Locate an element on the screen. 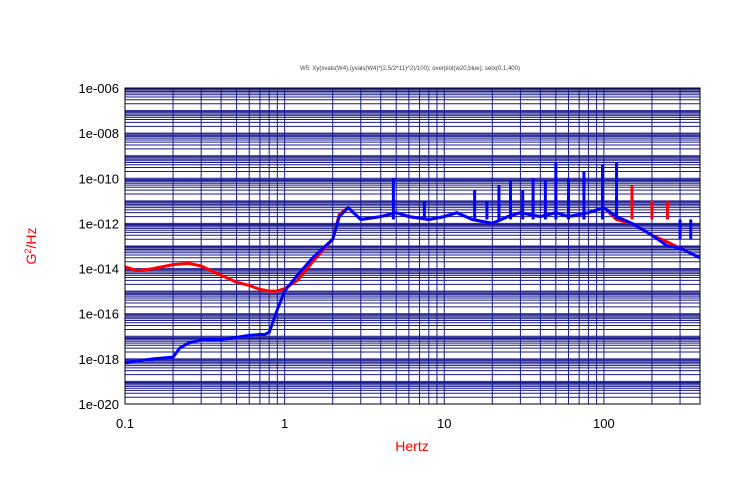 The image size is (752, 496). y-axis-label-rest: /Hz is located at coordinates (31, 238).